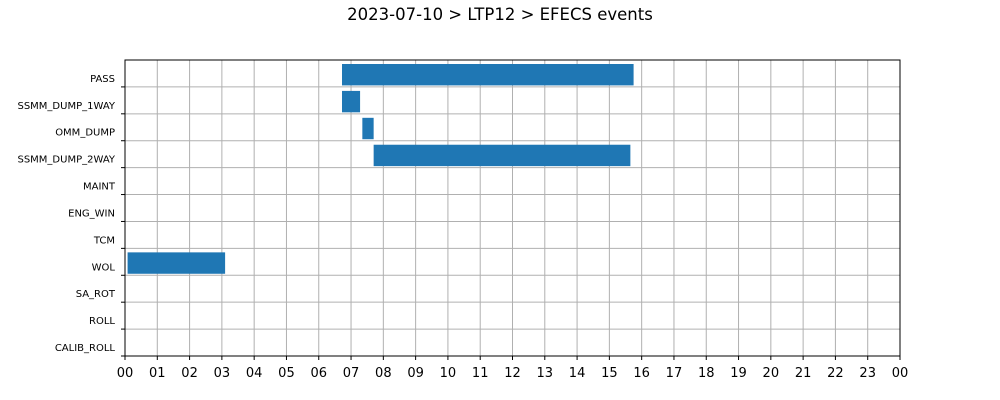 The height and width of the screenshot is (400, 1000). I want to click on x-tick-label: 17, so click(674, 373).